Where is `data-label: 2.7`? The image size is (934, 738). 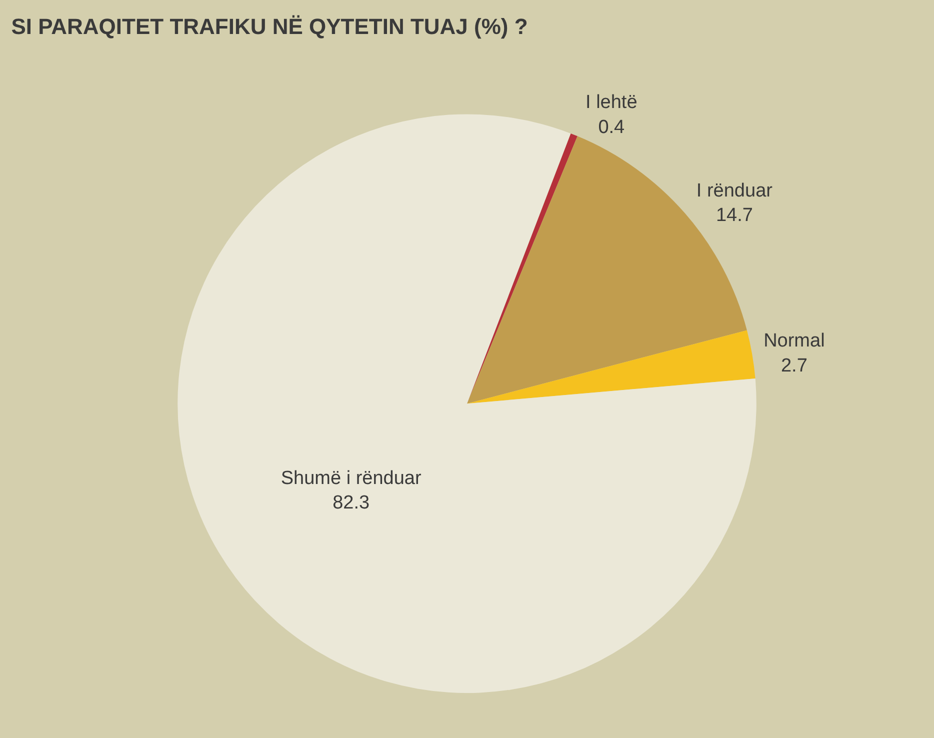 data-label: 2.7 is located at coordinates (794, 365).